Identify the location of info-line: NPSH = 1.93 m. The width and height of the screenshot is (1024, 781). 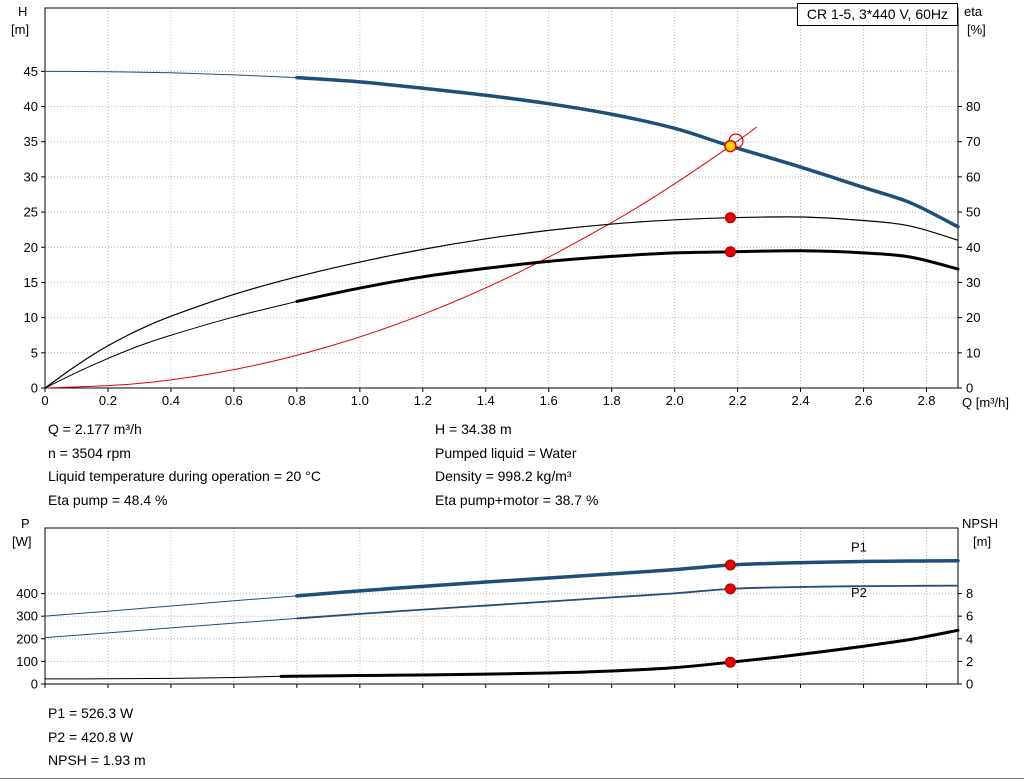
(97, 760).